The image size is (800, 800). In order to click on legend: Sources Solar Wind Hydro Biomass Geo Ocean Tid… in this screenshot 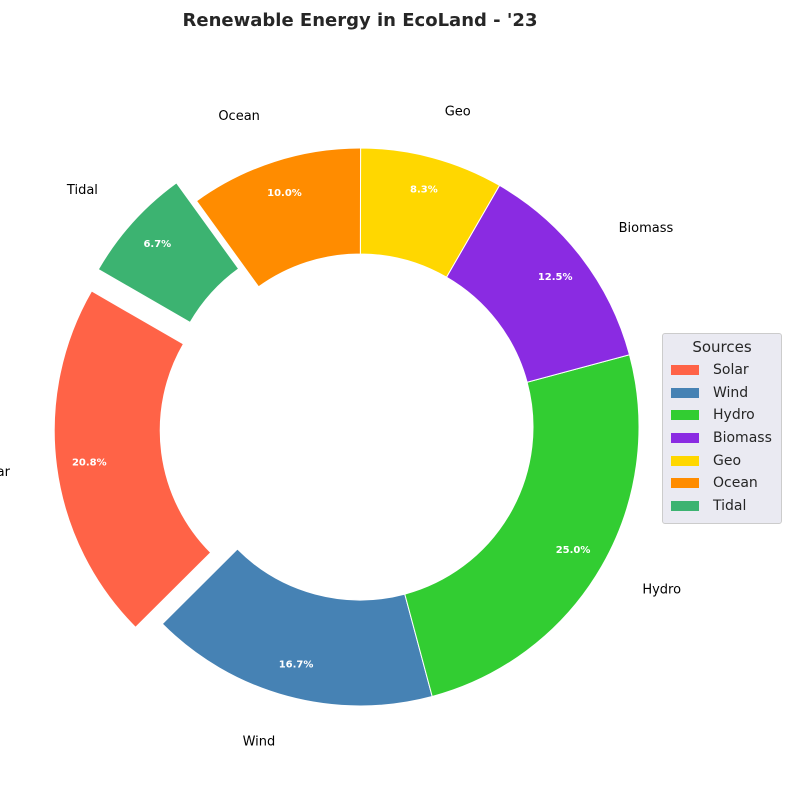, I will do `click(722, 429)`.